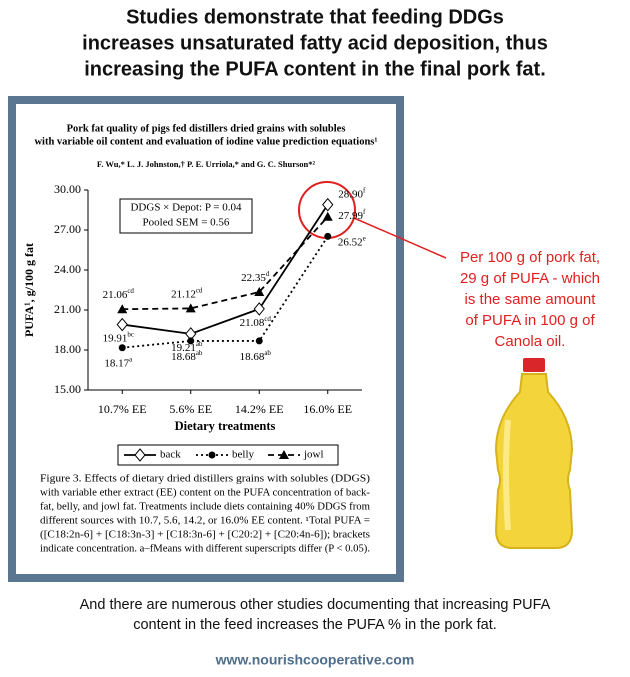 The height and width of the screenshot is (677, 630). What do you see at coordinates (530, 278) in the screenshot?
I see `callout-text: 29 g of PUFA - which` at bounding box center [530, 278].